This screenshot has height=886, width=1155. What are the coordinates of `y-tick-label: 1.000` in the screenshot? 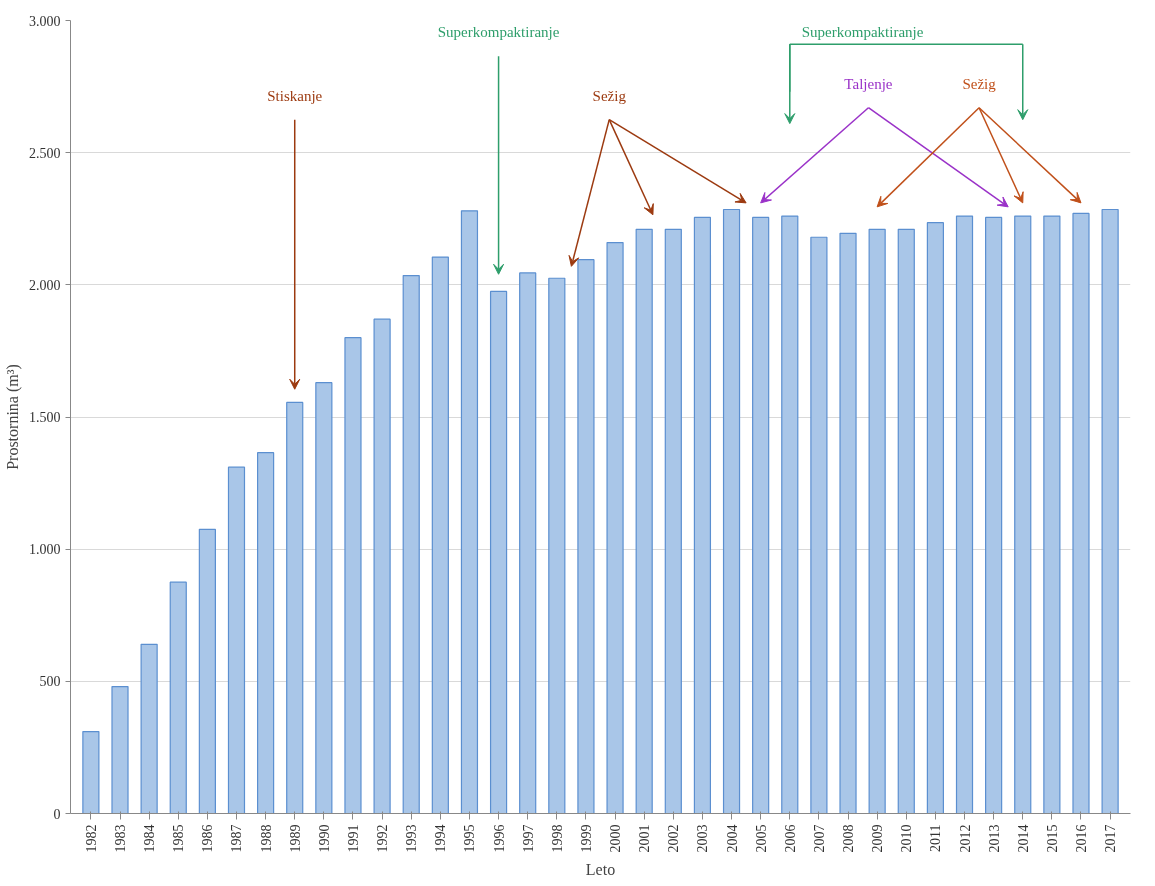 It's located at (45, 550).